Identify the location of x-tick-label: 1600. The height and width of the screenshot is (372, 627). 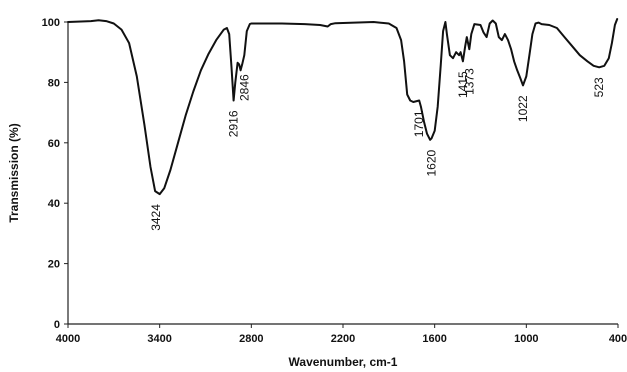
(434, 339).